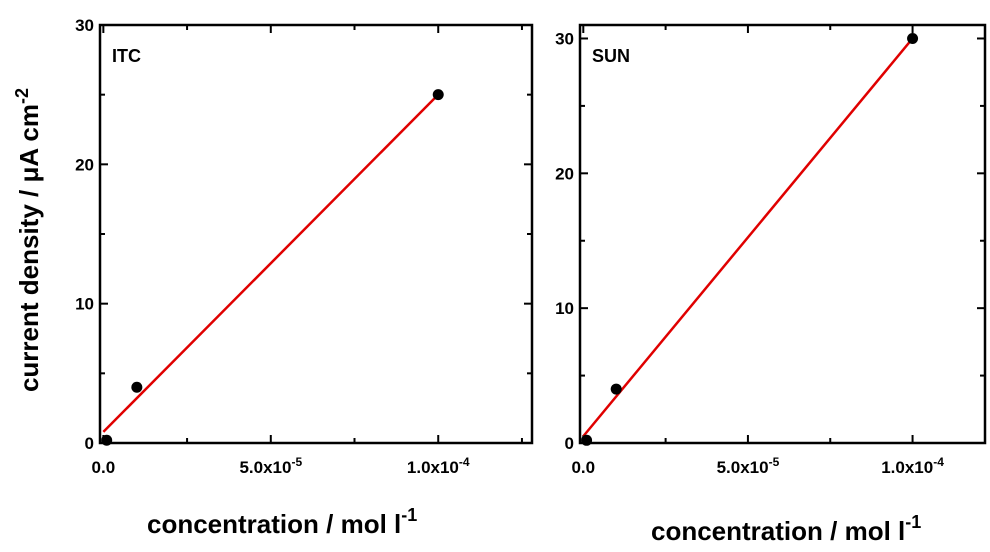 This screenshot has height=552, width=990. What do you see at coordinates (786, 529) in the screenshot?
I see `x-axis-title-right: concentration / mol l-1` at bounding box center [786, 529].